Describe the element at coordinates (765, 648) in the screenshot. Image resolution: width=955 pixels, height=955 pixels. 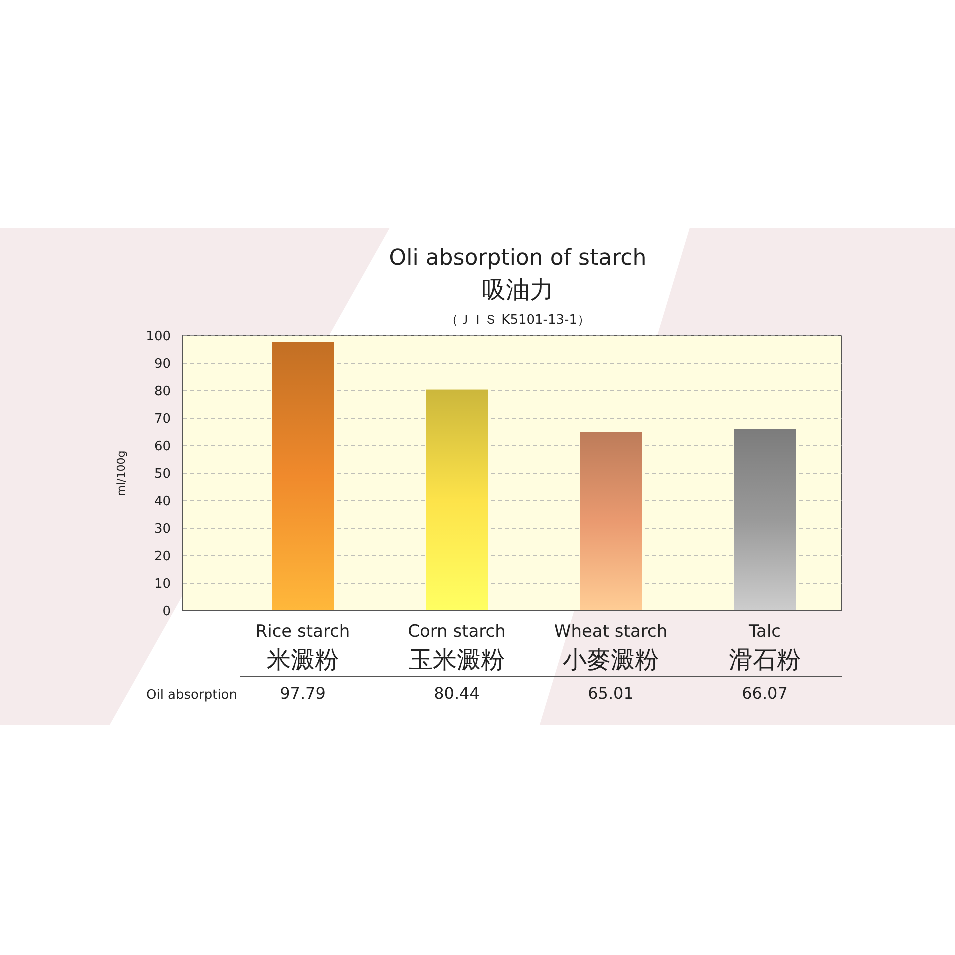
I see `x-tick-label: Talc 滑石粉` at that location.